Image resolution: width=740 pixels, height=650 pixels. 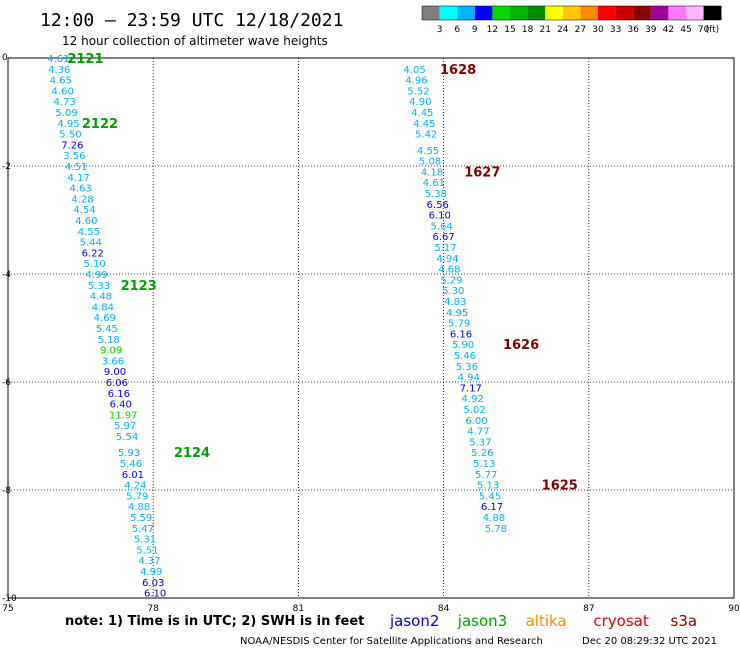 I want to click on legend-label: 18, so click(x=528, y=30).